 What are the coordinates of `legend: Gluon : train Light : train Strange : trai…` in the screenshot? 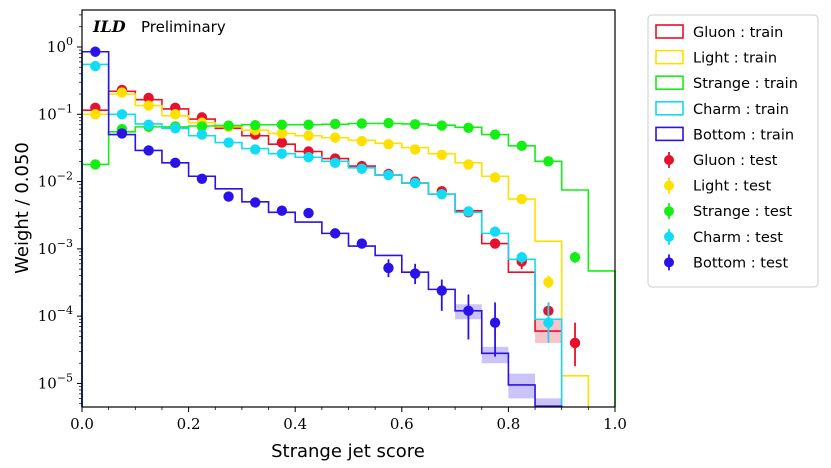 It's located at (733, 151).